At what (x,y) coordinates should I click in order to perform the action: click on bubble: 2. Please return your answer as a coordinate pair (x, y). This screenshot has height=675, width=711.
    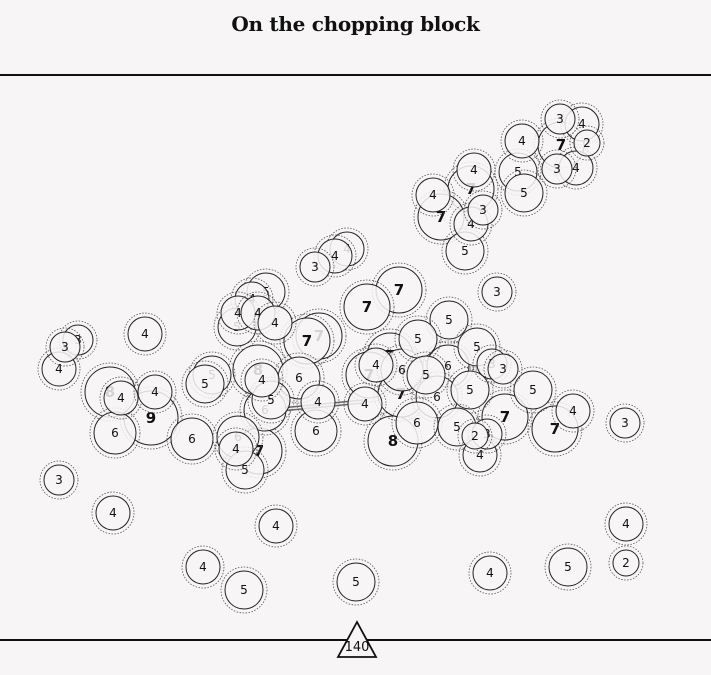
    Looking at the image, I should click on (475, 436).